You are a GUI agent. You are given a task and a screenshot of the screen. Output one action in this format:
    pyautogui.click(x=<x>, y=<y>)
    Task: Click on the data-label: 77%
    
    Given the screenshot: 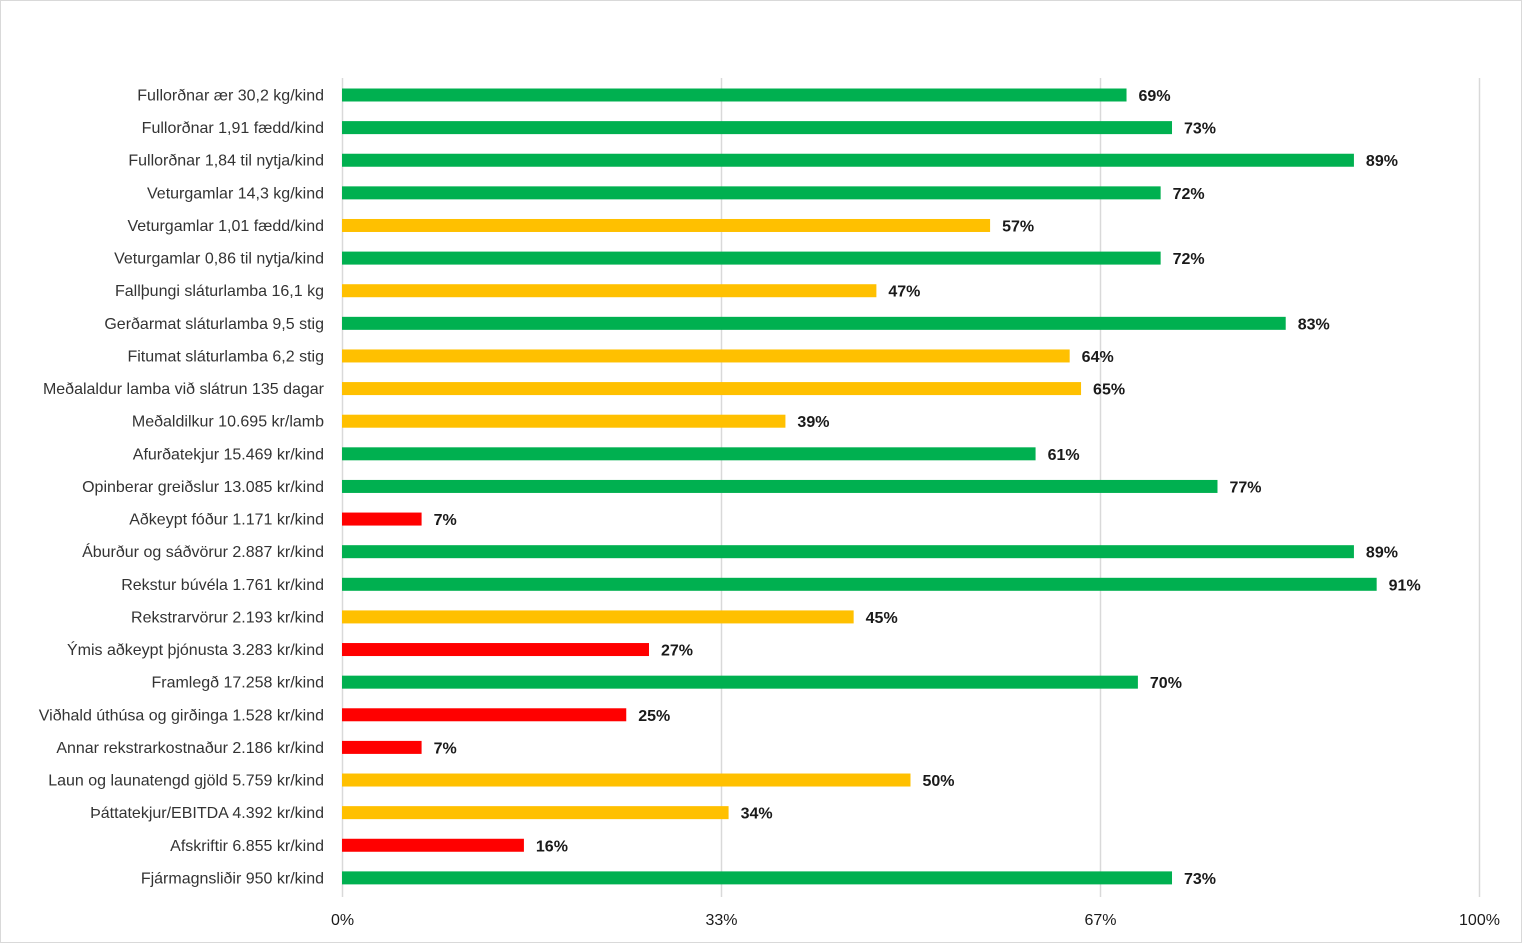 What is the action you would take?
    pyautogui.click(x=1245, y=487)
    